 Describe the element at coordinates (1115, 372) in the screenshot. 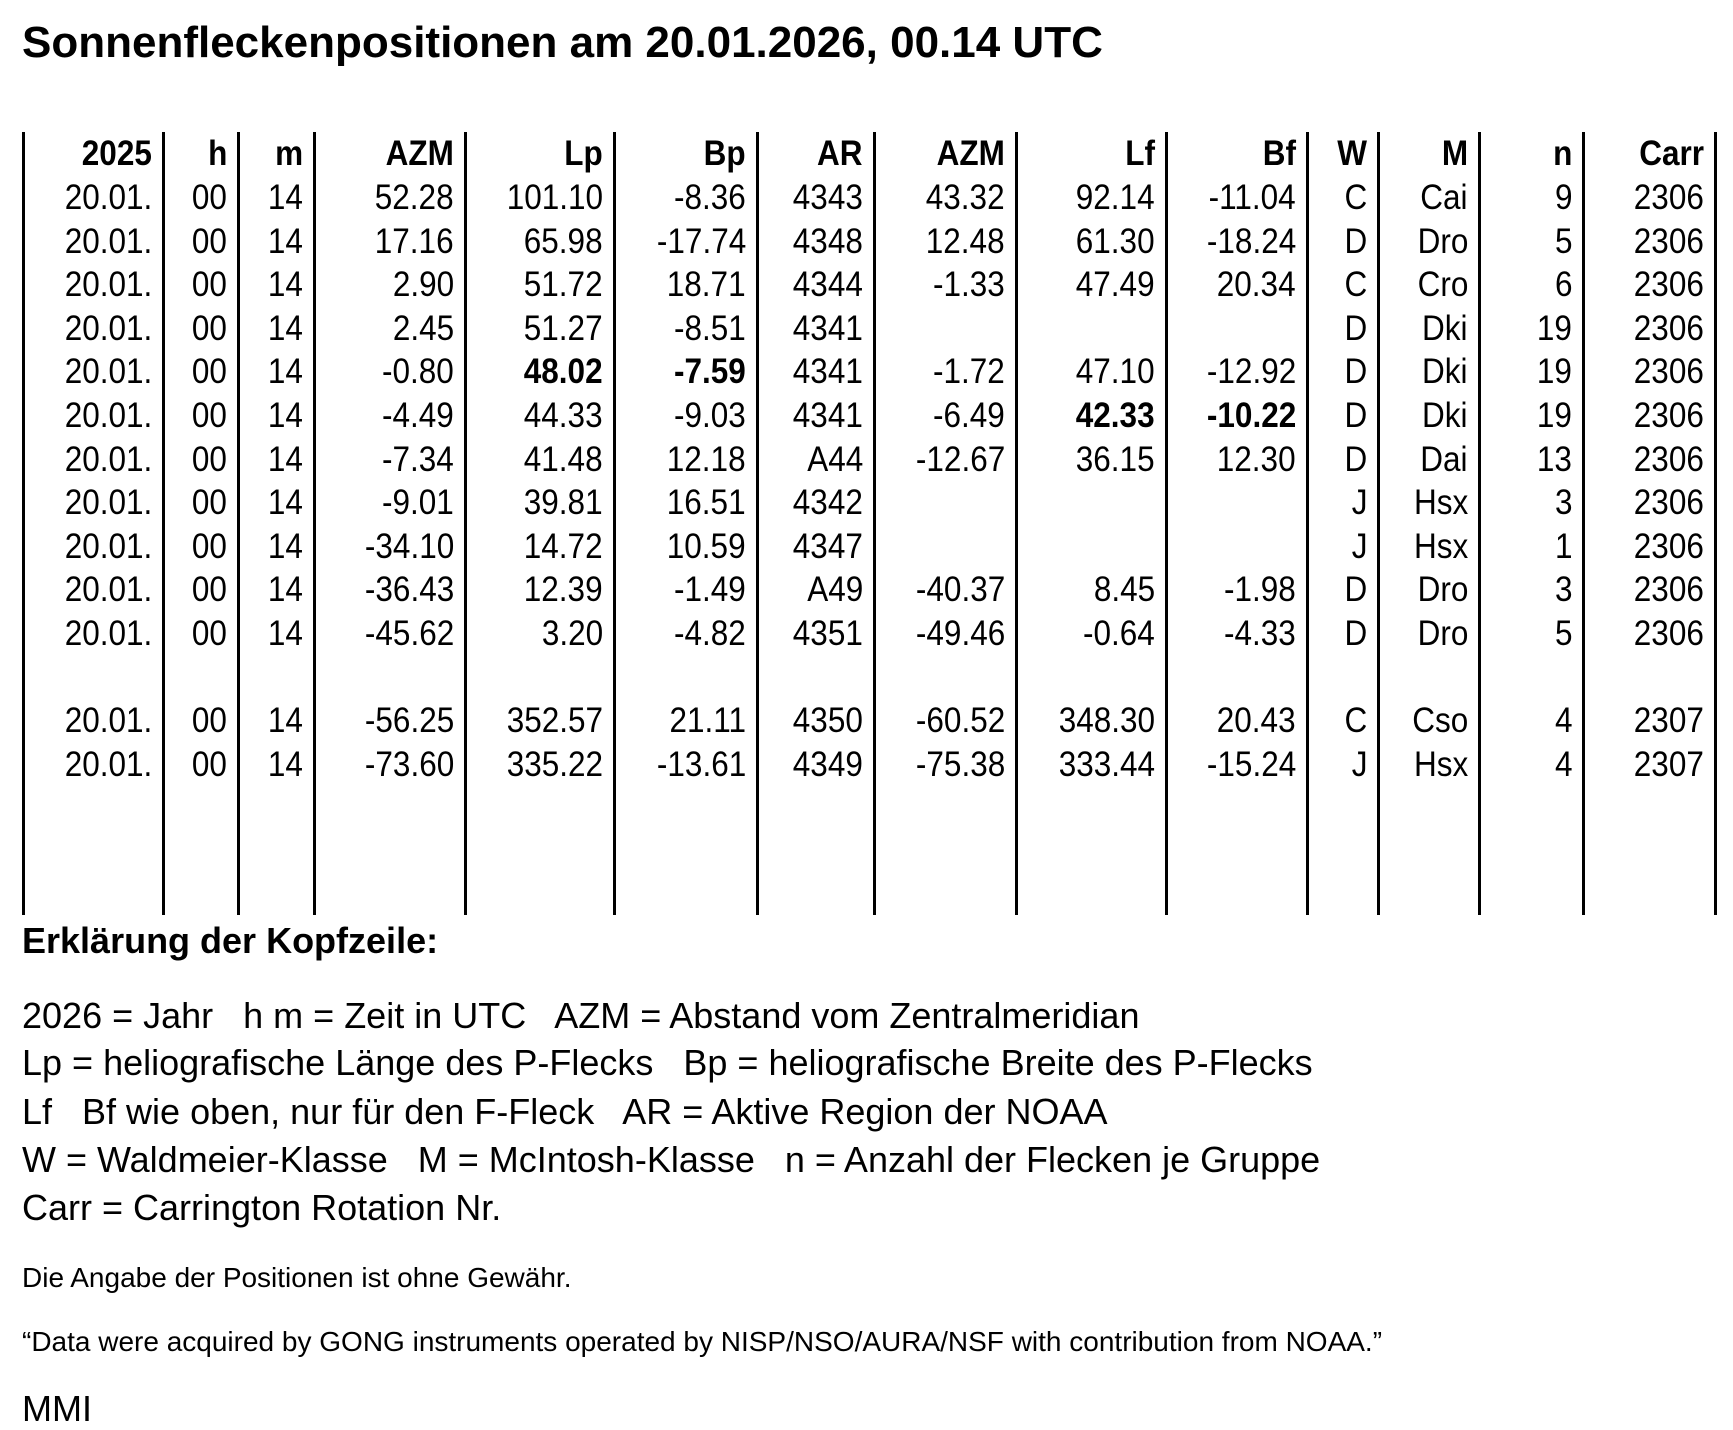

I see `table-cell: 47.10` at that location.